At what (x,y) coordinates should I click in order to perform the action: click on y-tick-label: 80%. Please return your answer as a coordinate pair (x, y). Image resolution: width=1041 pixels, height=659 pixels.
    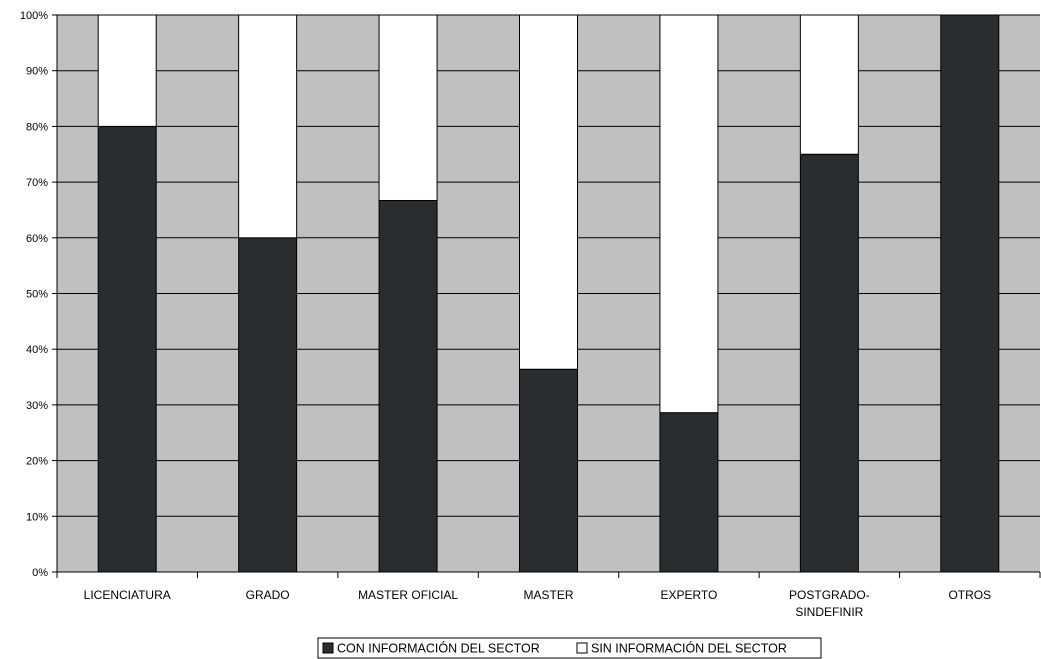
    Looking at the image, I should click on (37, 127).